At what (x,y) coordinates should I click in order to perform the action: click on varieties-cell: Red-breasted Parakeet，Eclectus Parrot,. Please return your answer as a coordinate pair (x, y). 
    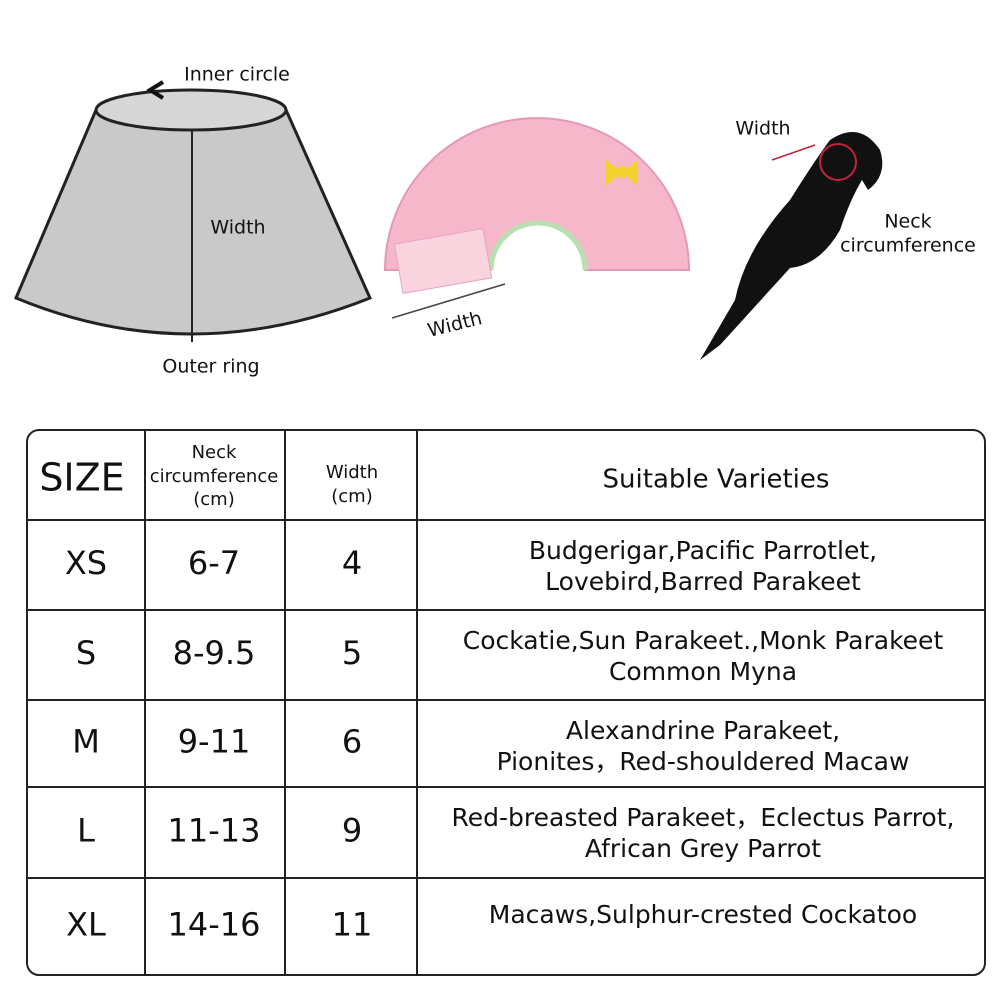
    Looking at the image, I should click on (703, 817).